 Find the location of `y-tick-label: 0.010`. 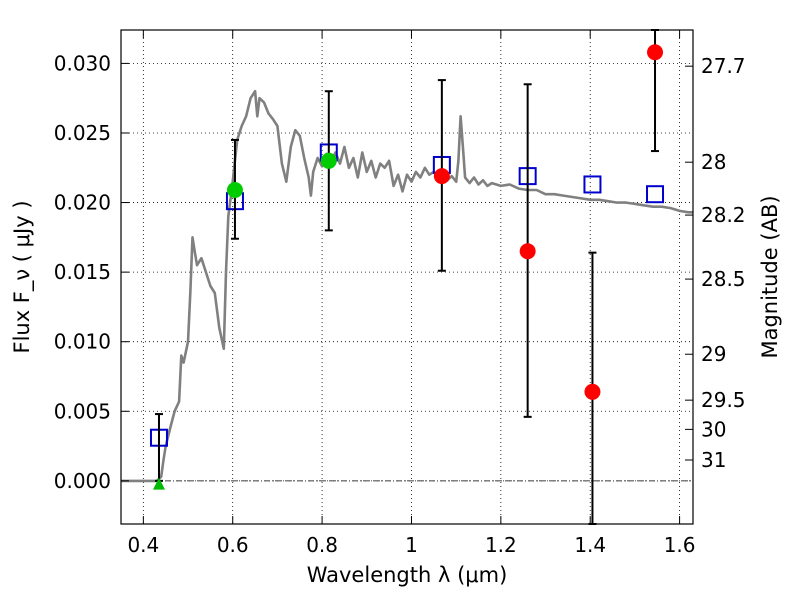

y-tick-label: 0.010 is located at coordinates (82, 342).